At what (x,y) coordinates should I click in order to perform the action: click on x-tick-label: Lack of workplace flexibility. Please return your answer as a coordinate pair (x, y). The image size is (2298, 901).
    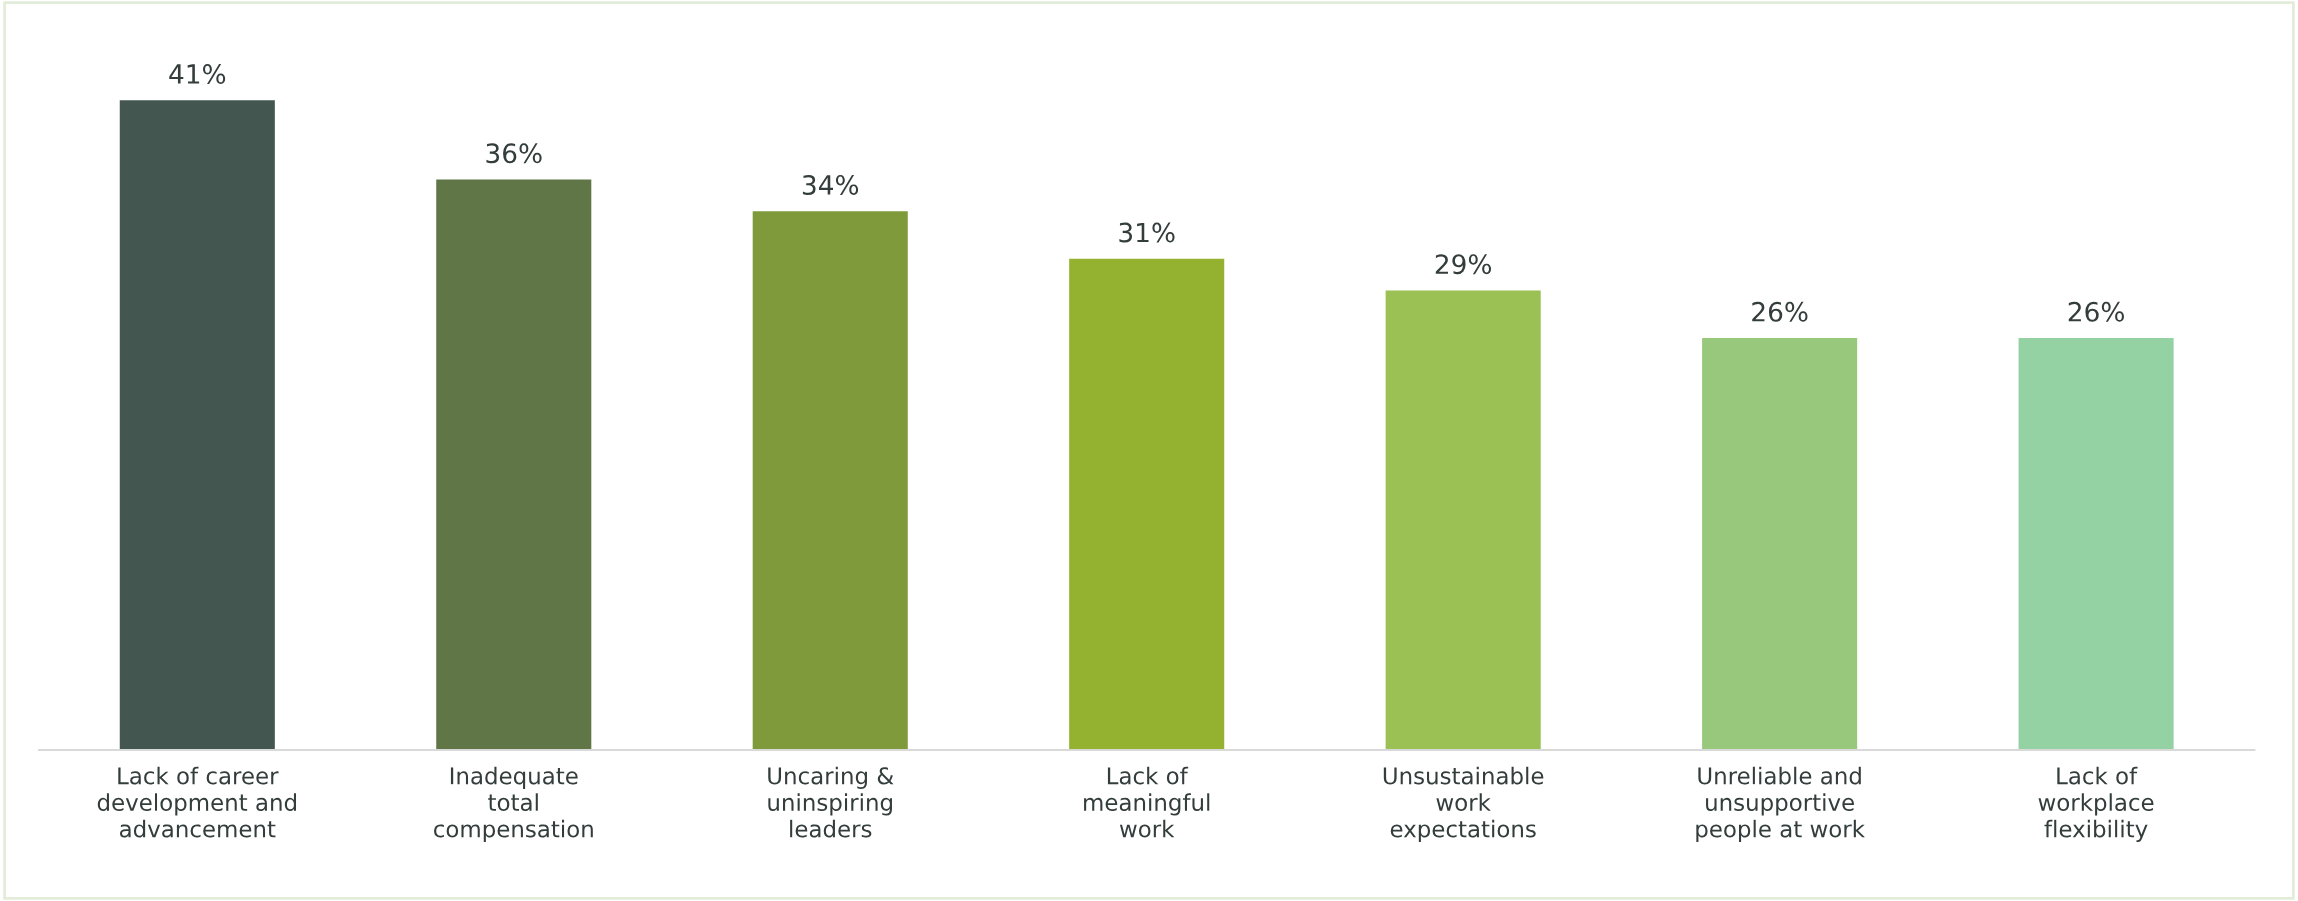
    Looking at the image, I should click on (2096, 804).